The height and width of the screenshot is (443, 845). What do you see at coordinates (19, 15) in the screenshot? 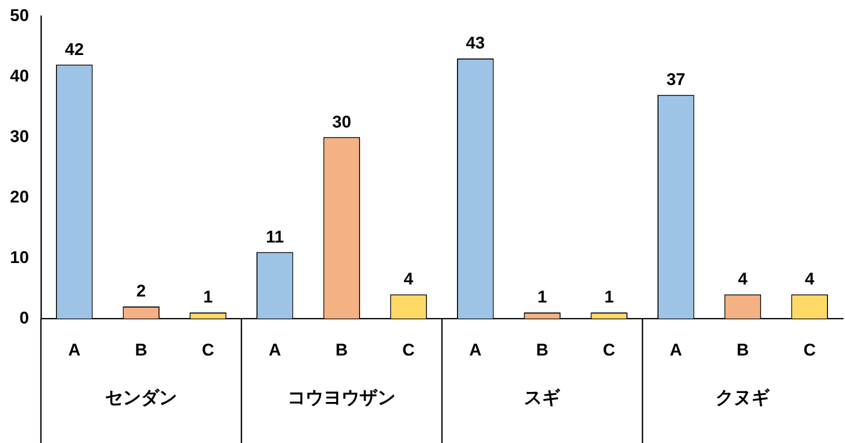
I see `y-tick-label: 50` at bounding box center [19, 15].